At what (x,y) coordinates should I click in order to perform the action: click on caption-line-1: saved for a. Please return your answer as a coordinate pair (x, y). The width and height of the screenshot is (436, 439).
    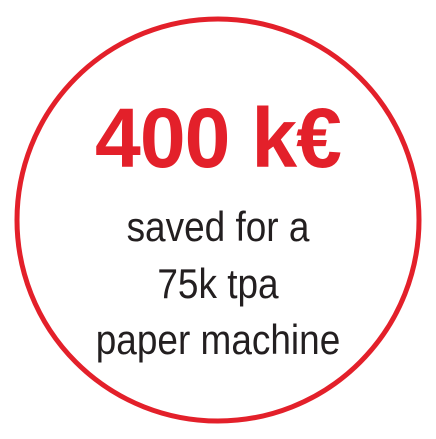
    Looking at the image, I should click on (218, 226).